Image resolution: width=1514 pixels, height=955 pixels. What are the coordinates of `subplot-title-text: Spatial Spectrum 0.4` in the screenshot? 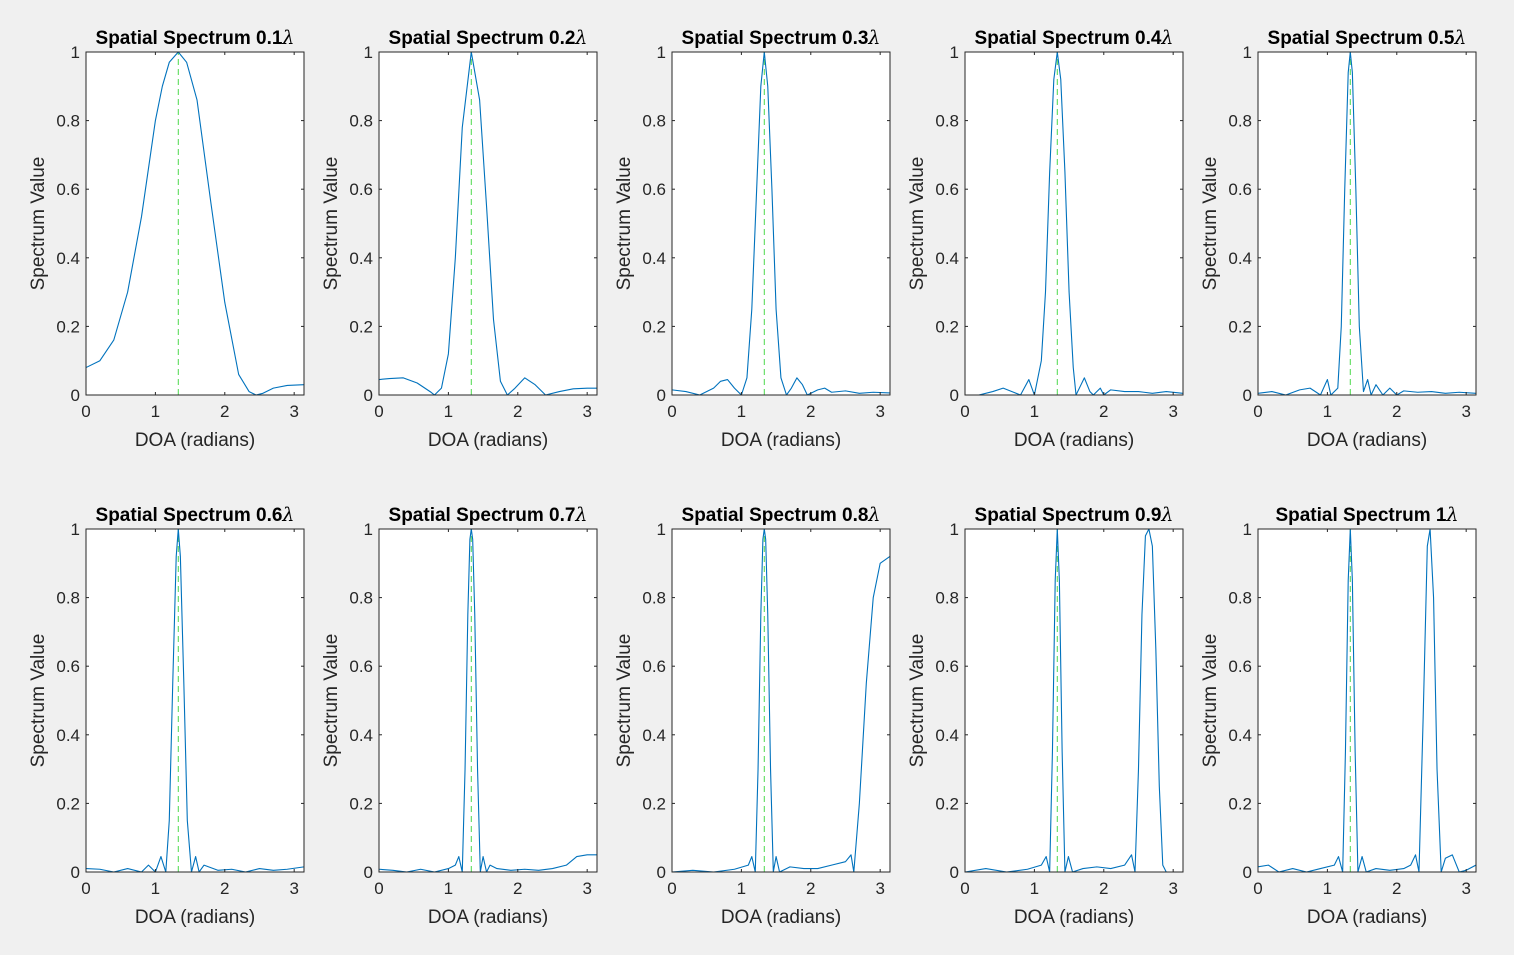 It's located at (1068, 38).